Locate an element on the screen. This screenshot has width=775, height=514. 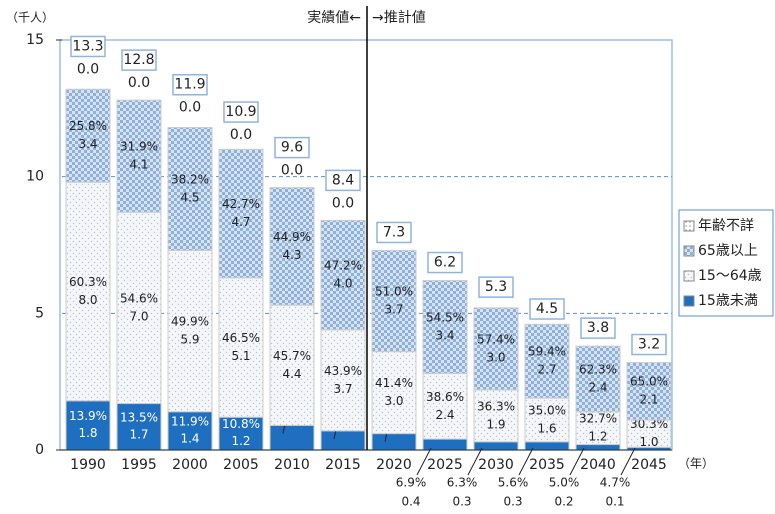
share-label: 13.9% is located at coordinates (88, 416).